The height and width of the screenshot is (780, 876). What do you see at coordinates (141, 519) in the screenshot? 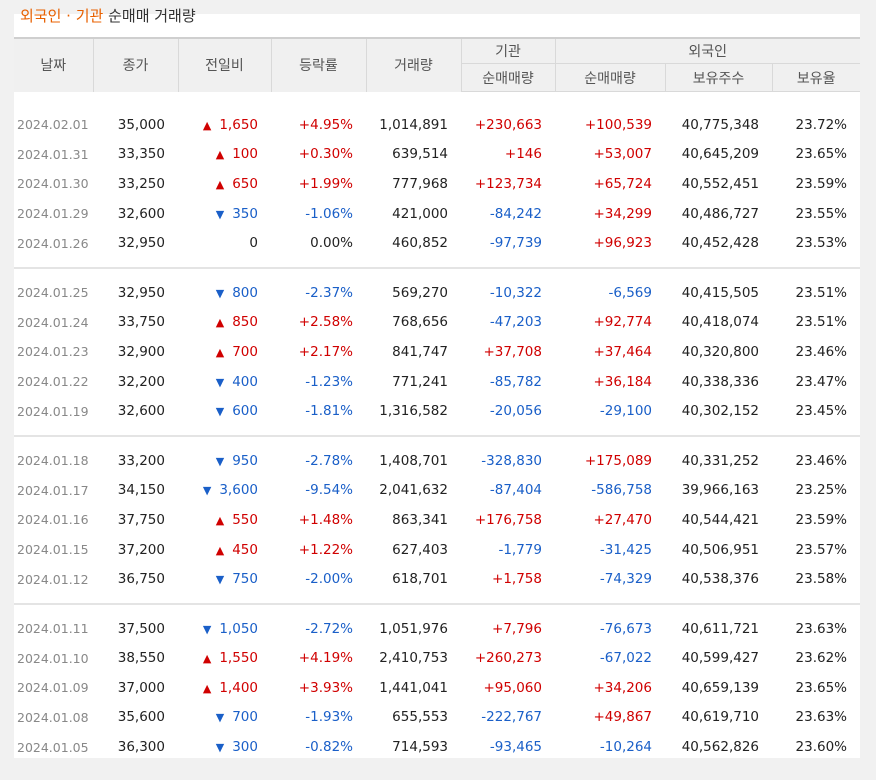
I see `cell-close: 37,750` at bounding box center [141, 519].